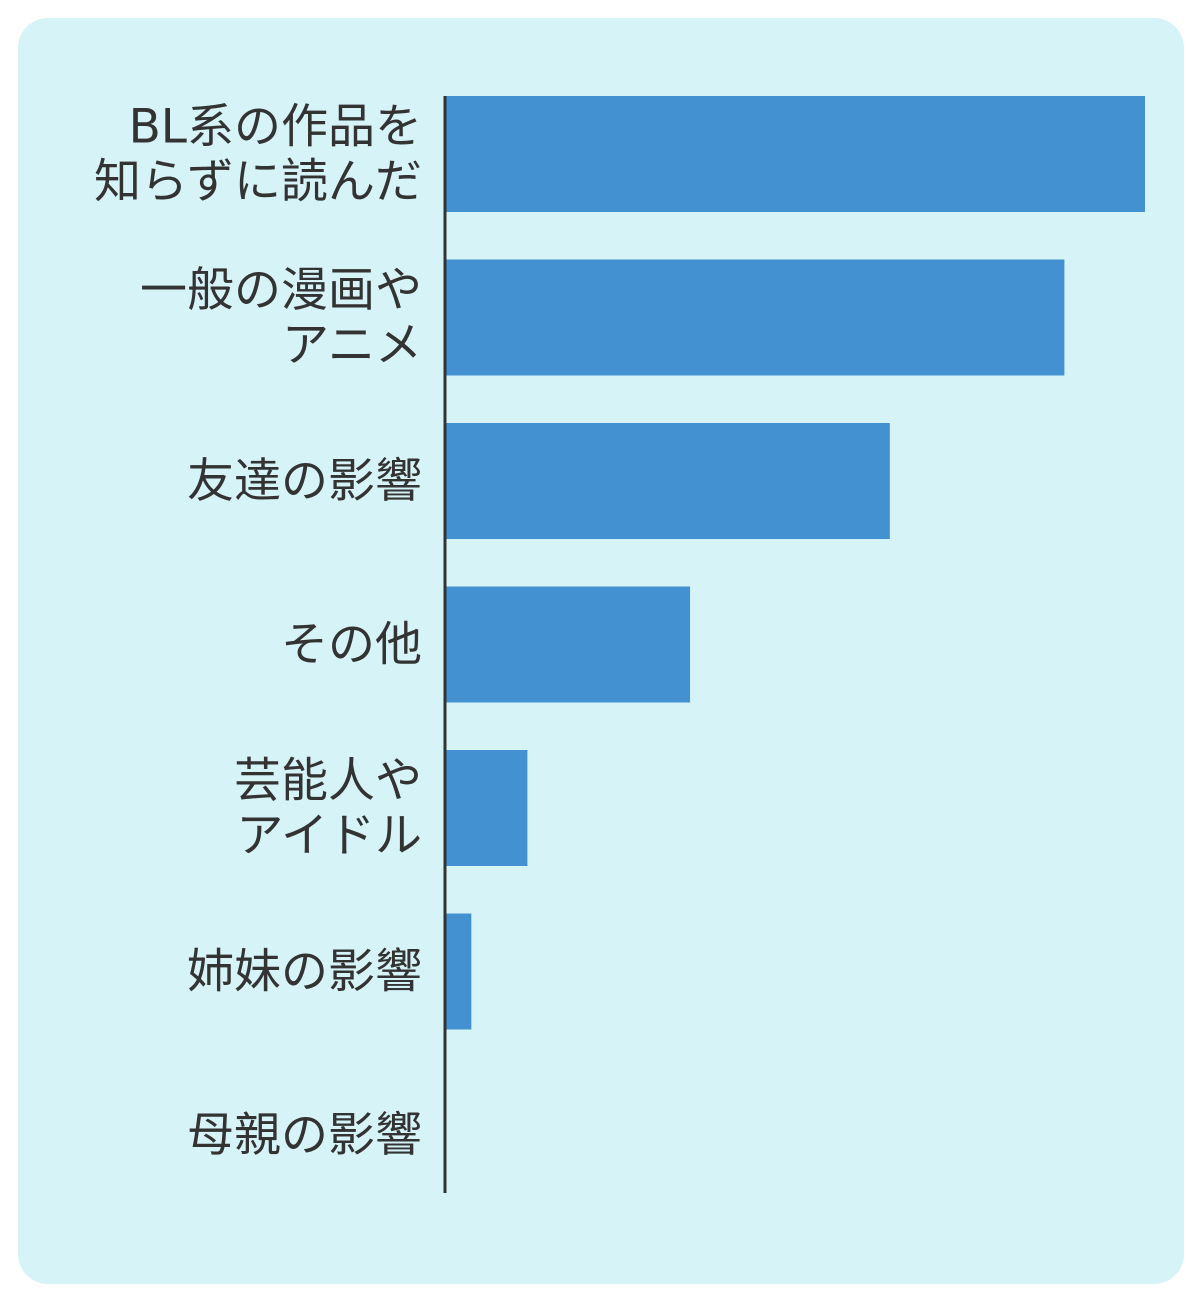  Describe the element at coordinates (258, 182) in the screenshot. I see `category-label-line: 知らずに読んだ` at that location.